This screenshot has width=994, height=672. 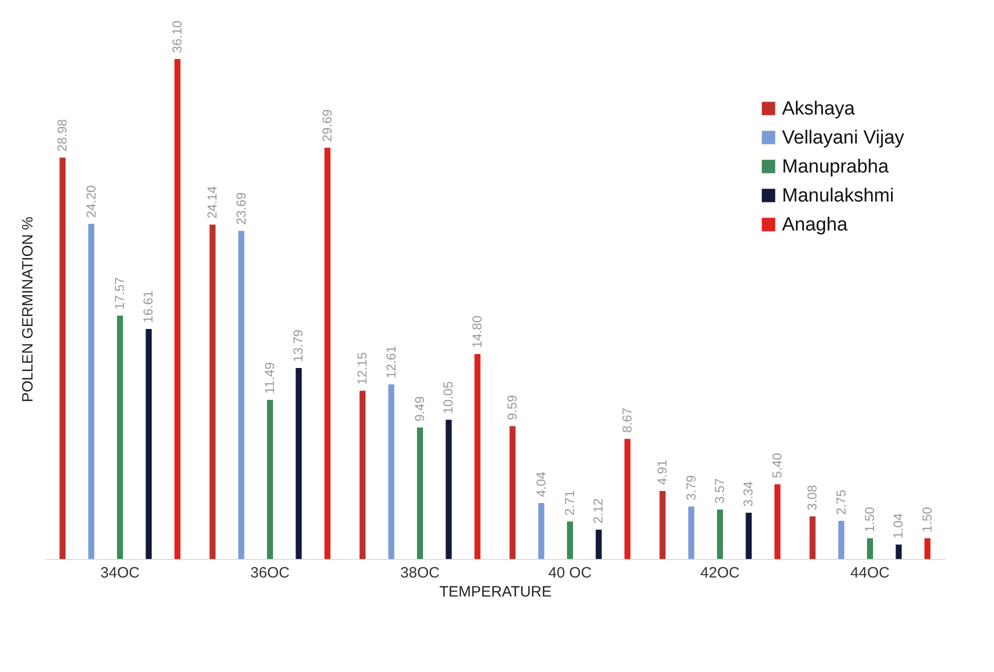 I want to click on data-label: 10.05, so click(x=448, y=397).